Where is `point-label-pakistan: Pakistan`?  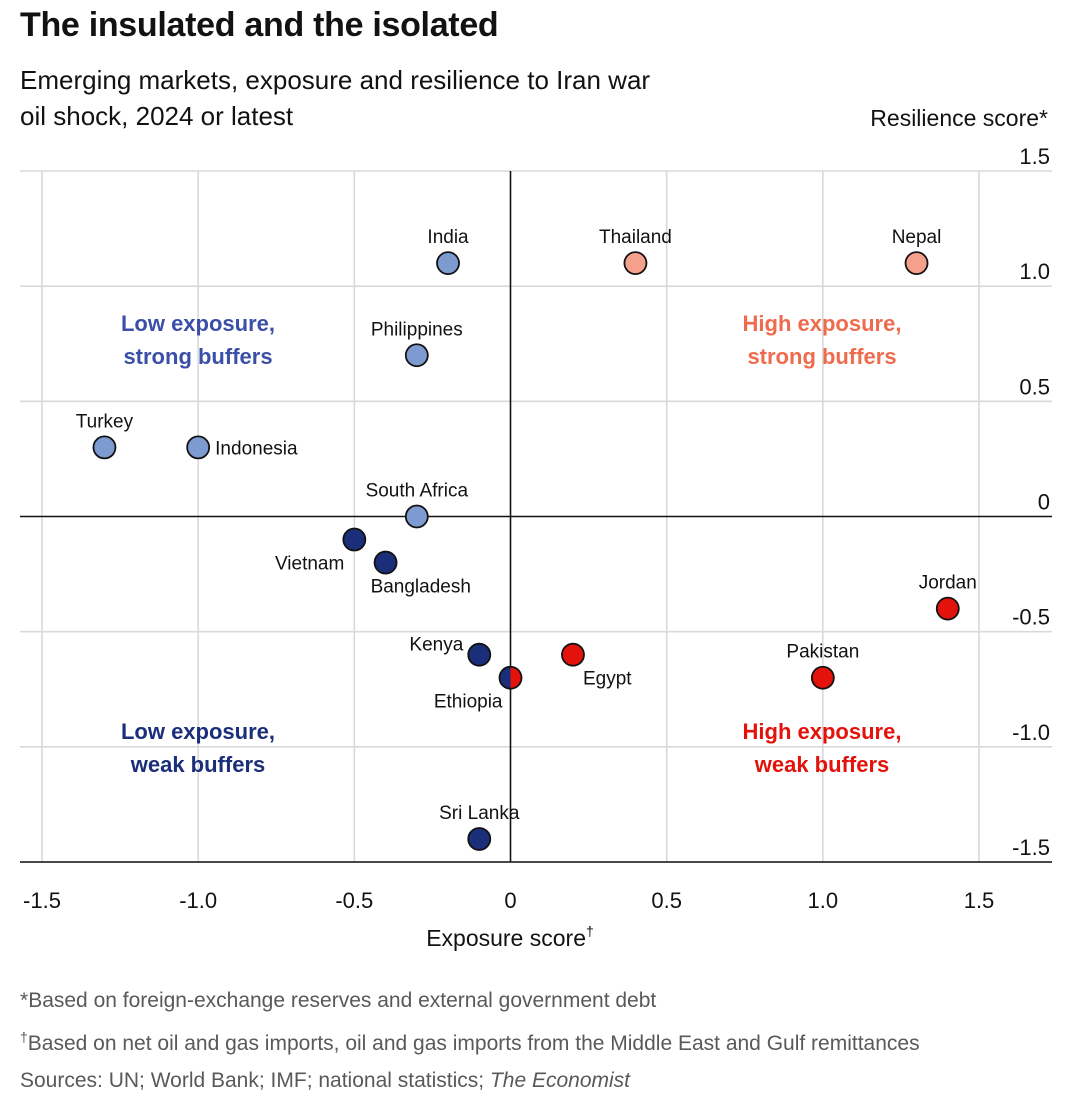
point-label-pakistan: Pakistan is located at coordinates (822, 652).